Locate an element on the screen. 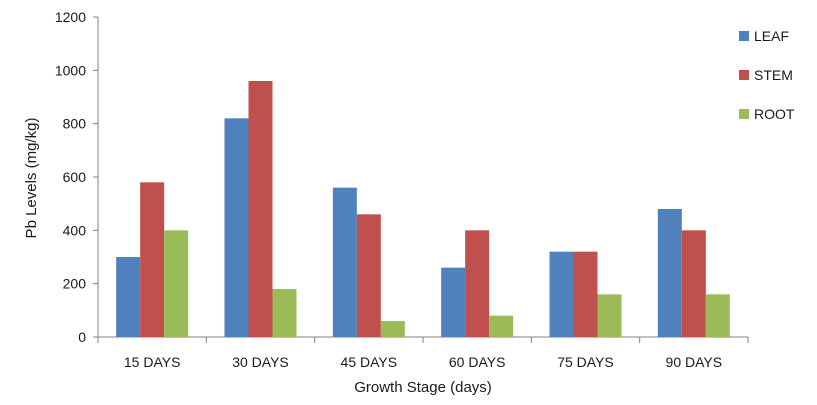 The width and height of the screenshot is (817, 405). bar-leaf-15-days is located at coordinates (128, 297).